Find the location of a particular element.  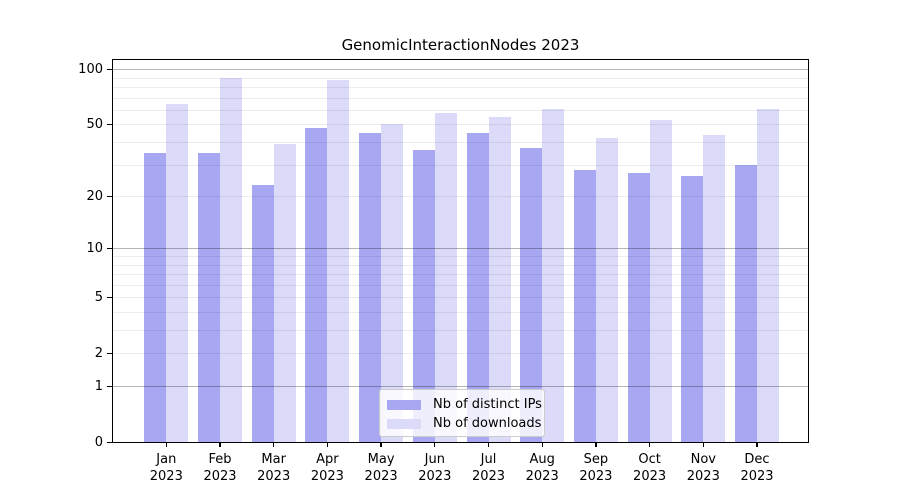

bar-distinct-ips-aug is located at coordinates (531, 295).